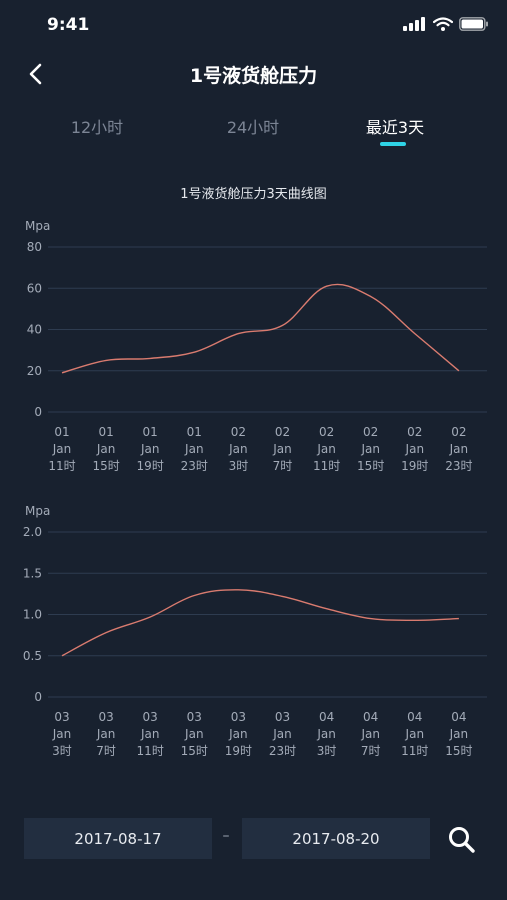  What do you see at coordinates (253, 24) in the screenshot?
I see `status-bar: 9:41` at bounding box center [253, 24].